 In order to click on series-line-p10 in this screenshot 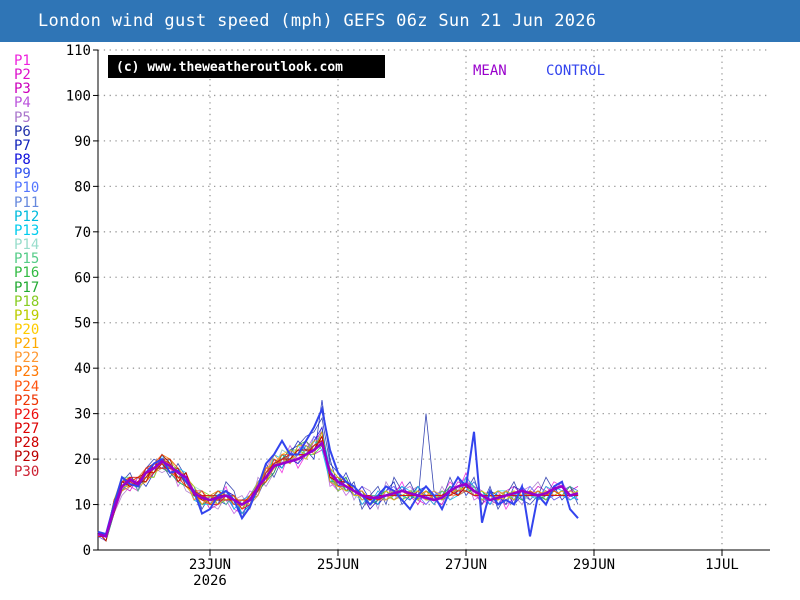, I will do `click(338, 488)`.